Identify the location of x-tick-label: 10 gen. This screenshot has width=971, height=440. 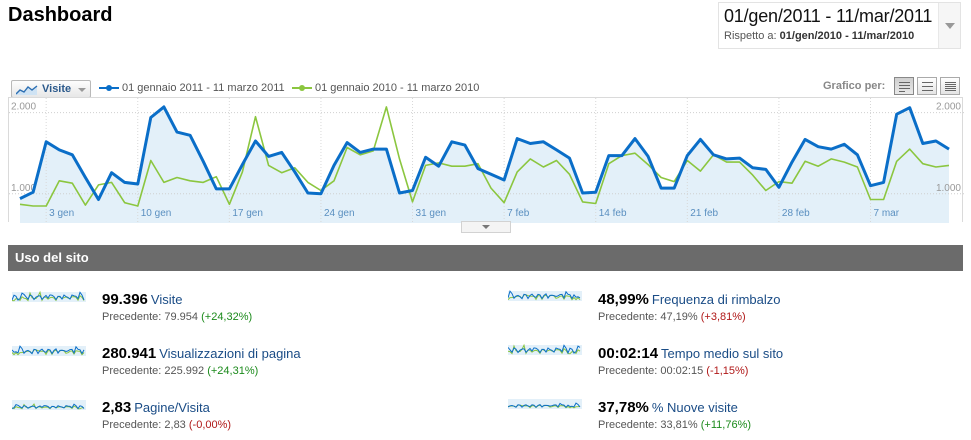
(156, 213).